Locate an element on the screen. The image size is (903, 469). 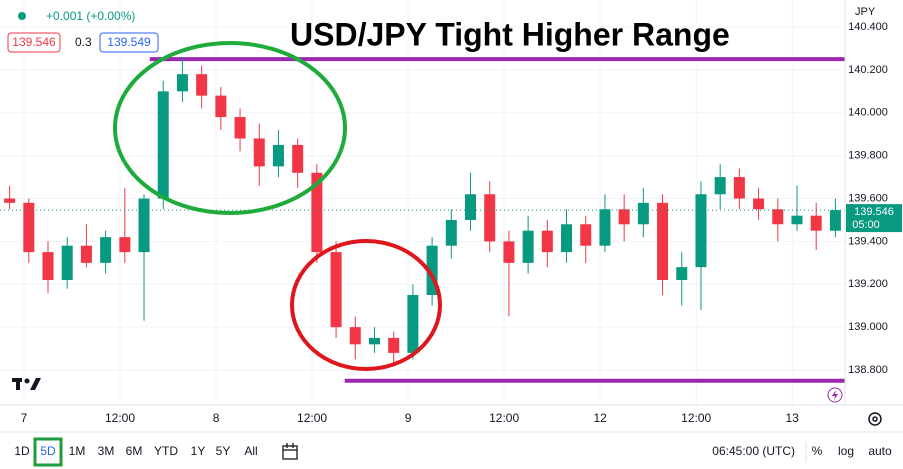
chart-title: USD/JPY Tight Higher Range is located at coordinates (510, 34).